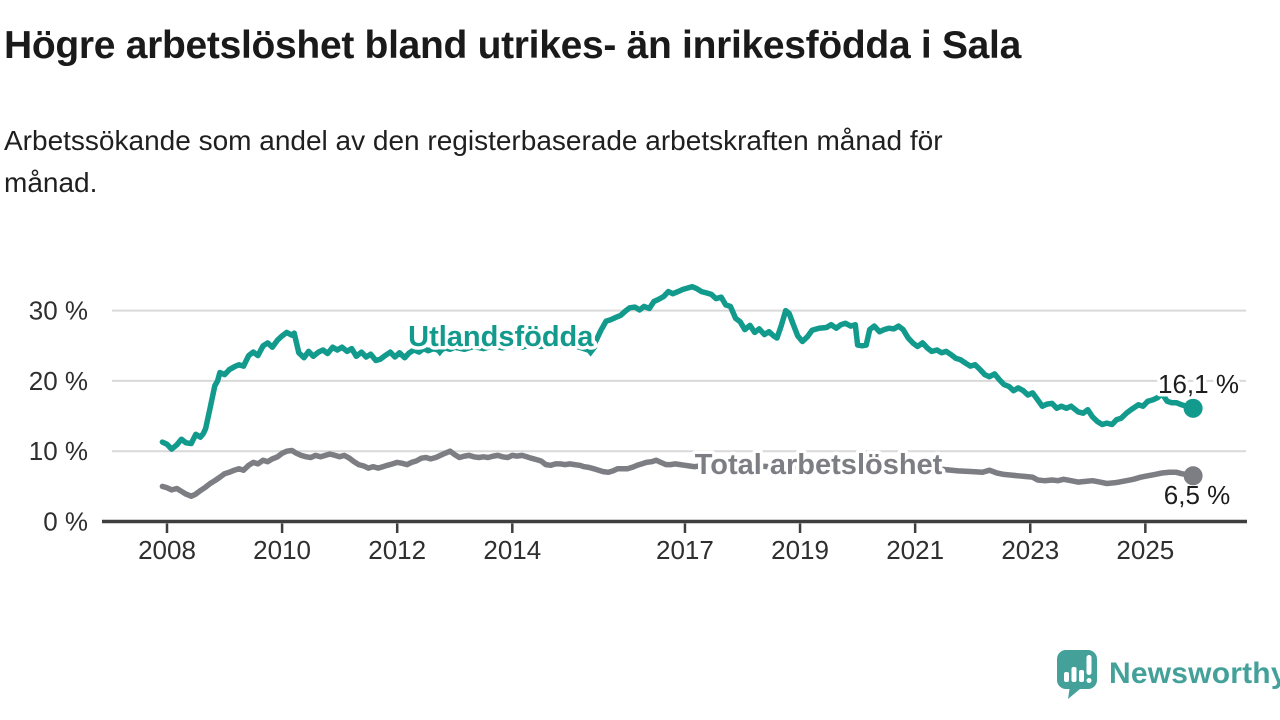  What do you see at coordinates (677, 473) in the screenshot?
I see `series-line-total-arbetsl-shet` at bounding box center [677, 473].